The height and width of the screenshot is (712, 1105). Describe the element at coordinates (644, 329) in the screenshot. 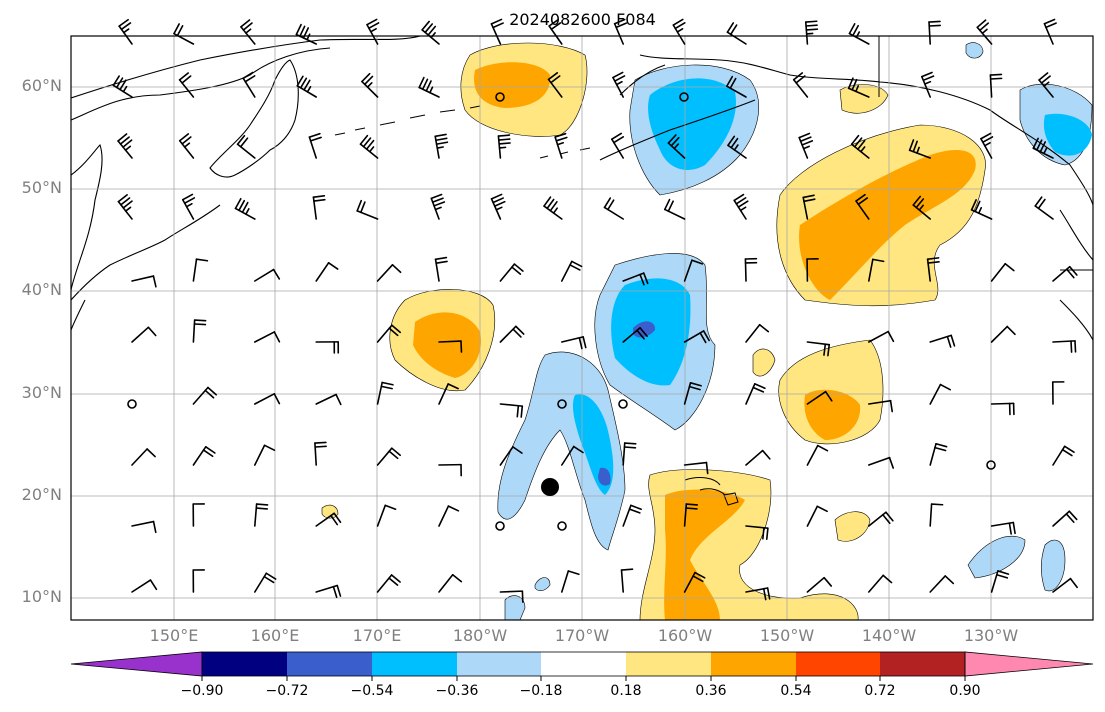

I see `negative-anomaly-deep` at that location.